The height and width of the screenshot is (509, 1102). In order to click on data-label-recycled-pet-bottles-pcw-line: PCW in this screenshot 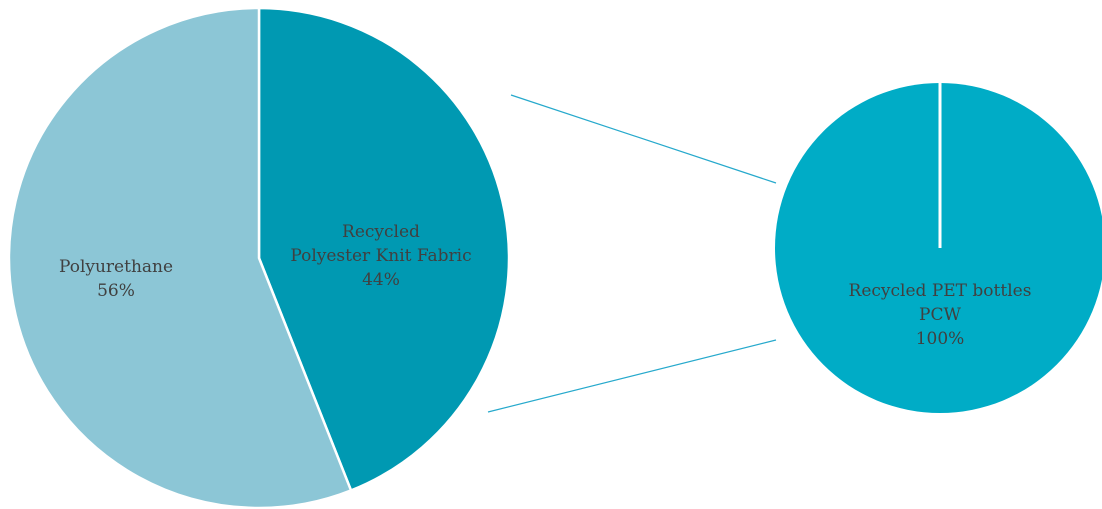, I will do `click(940, 315)`.